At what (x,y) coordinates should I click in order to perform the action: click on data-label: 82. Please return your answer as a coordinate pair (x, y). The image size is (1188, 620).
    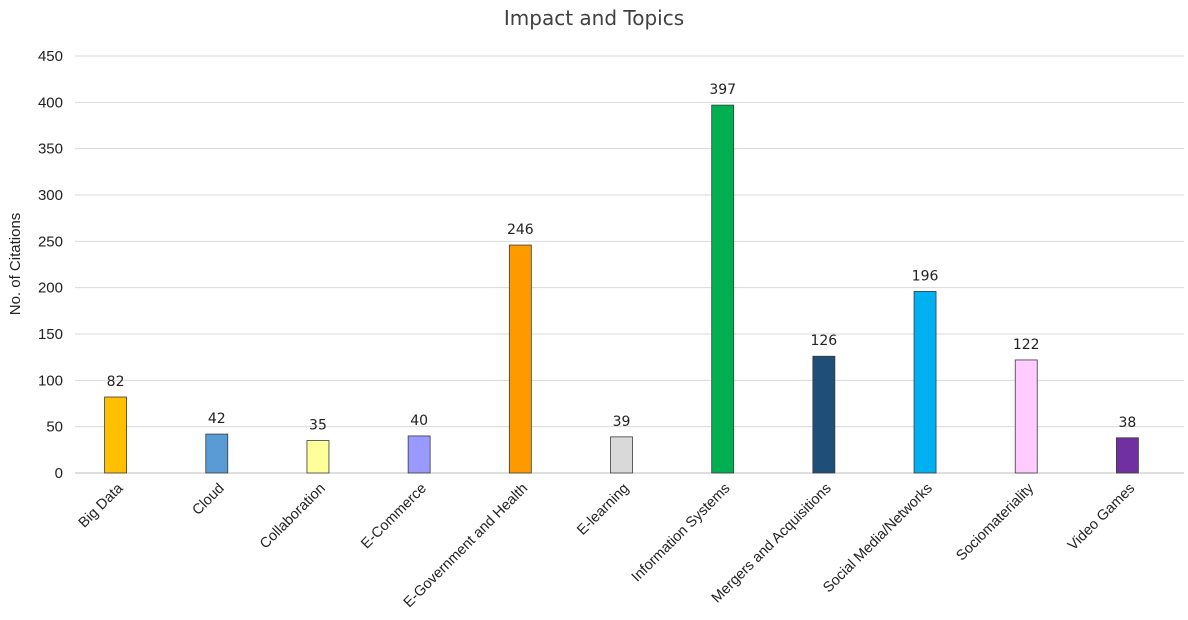
    Looking at the image, I should click on (116, 382).